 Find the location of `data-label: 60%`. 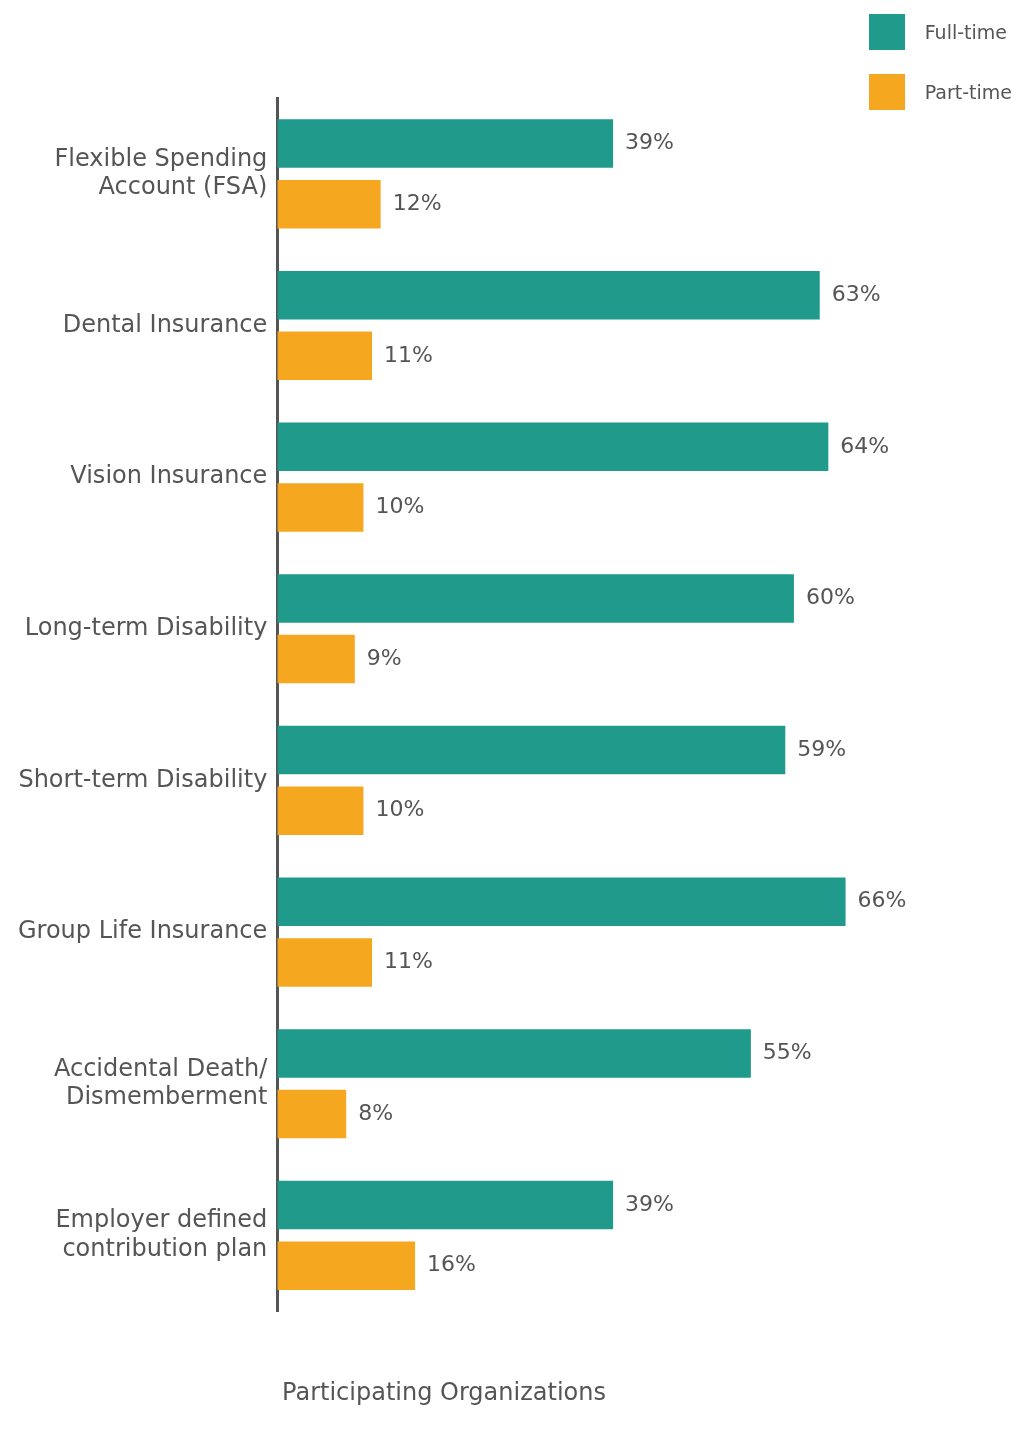

data-label: 60% is located at coordinates (830, 597).